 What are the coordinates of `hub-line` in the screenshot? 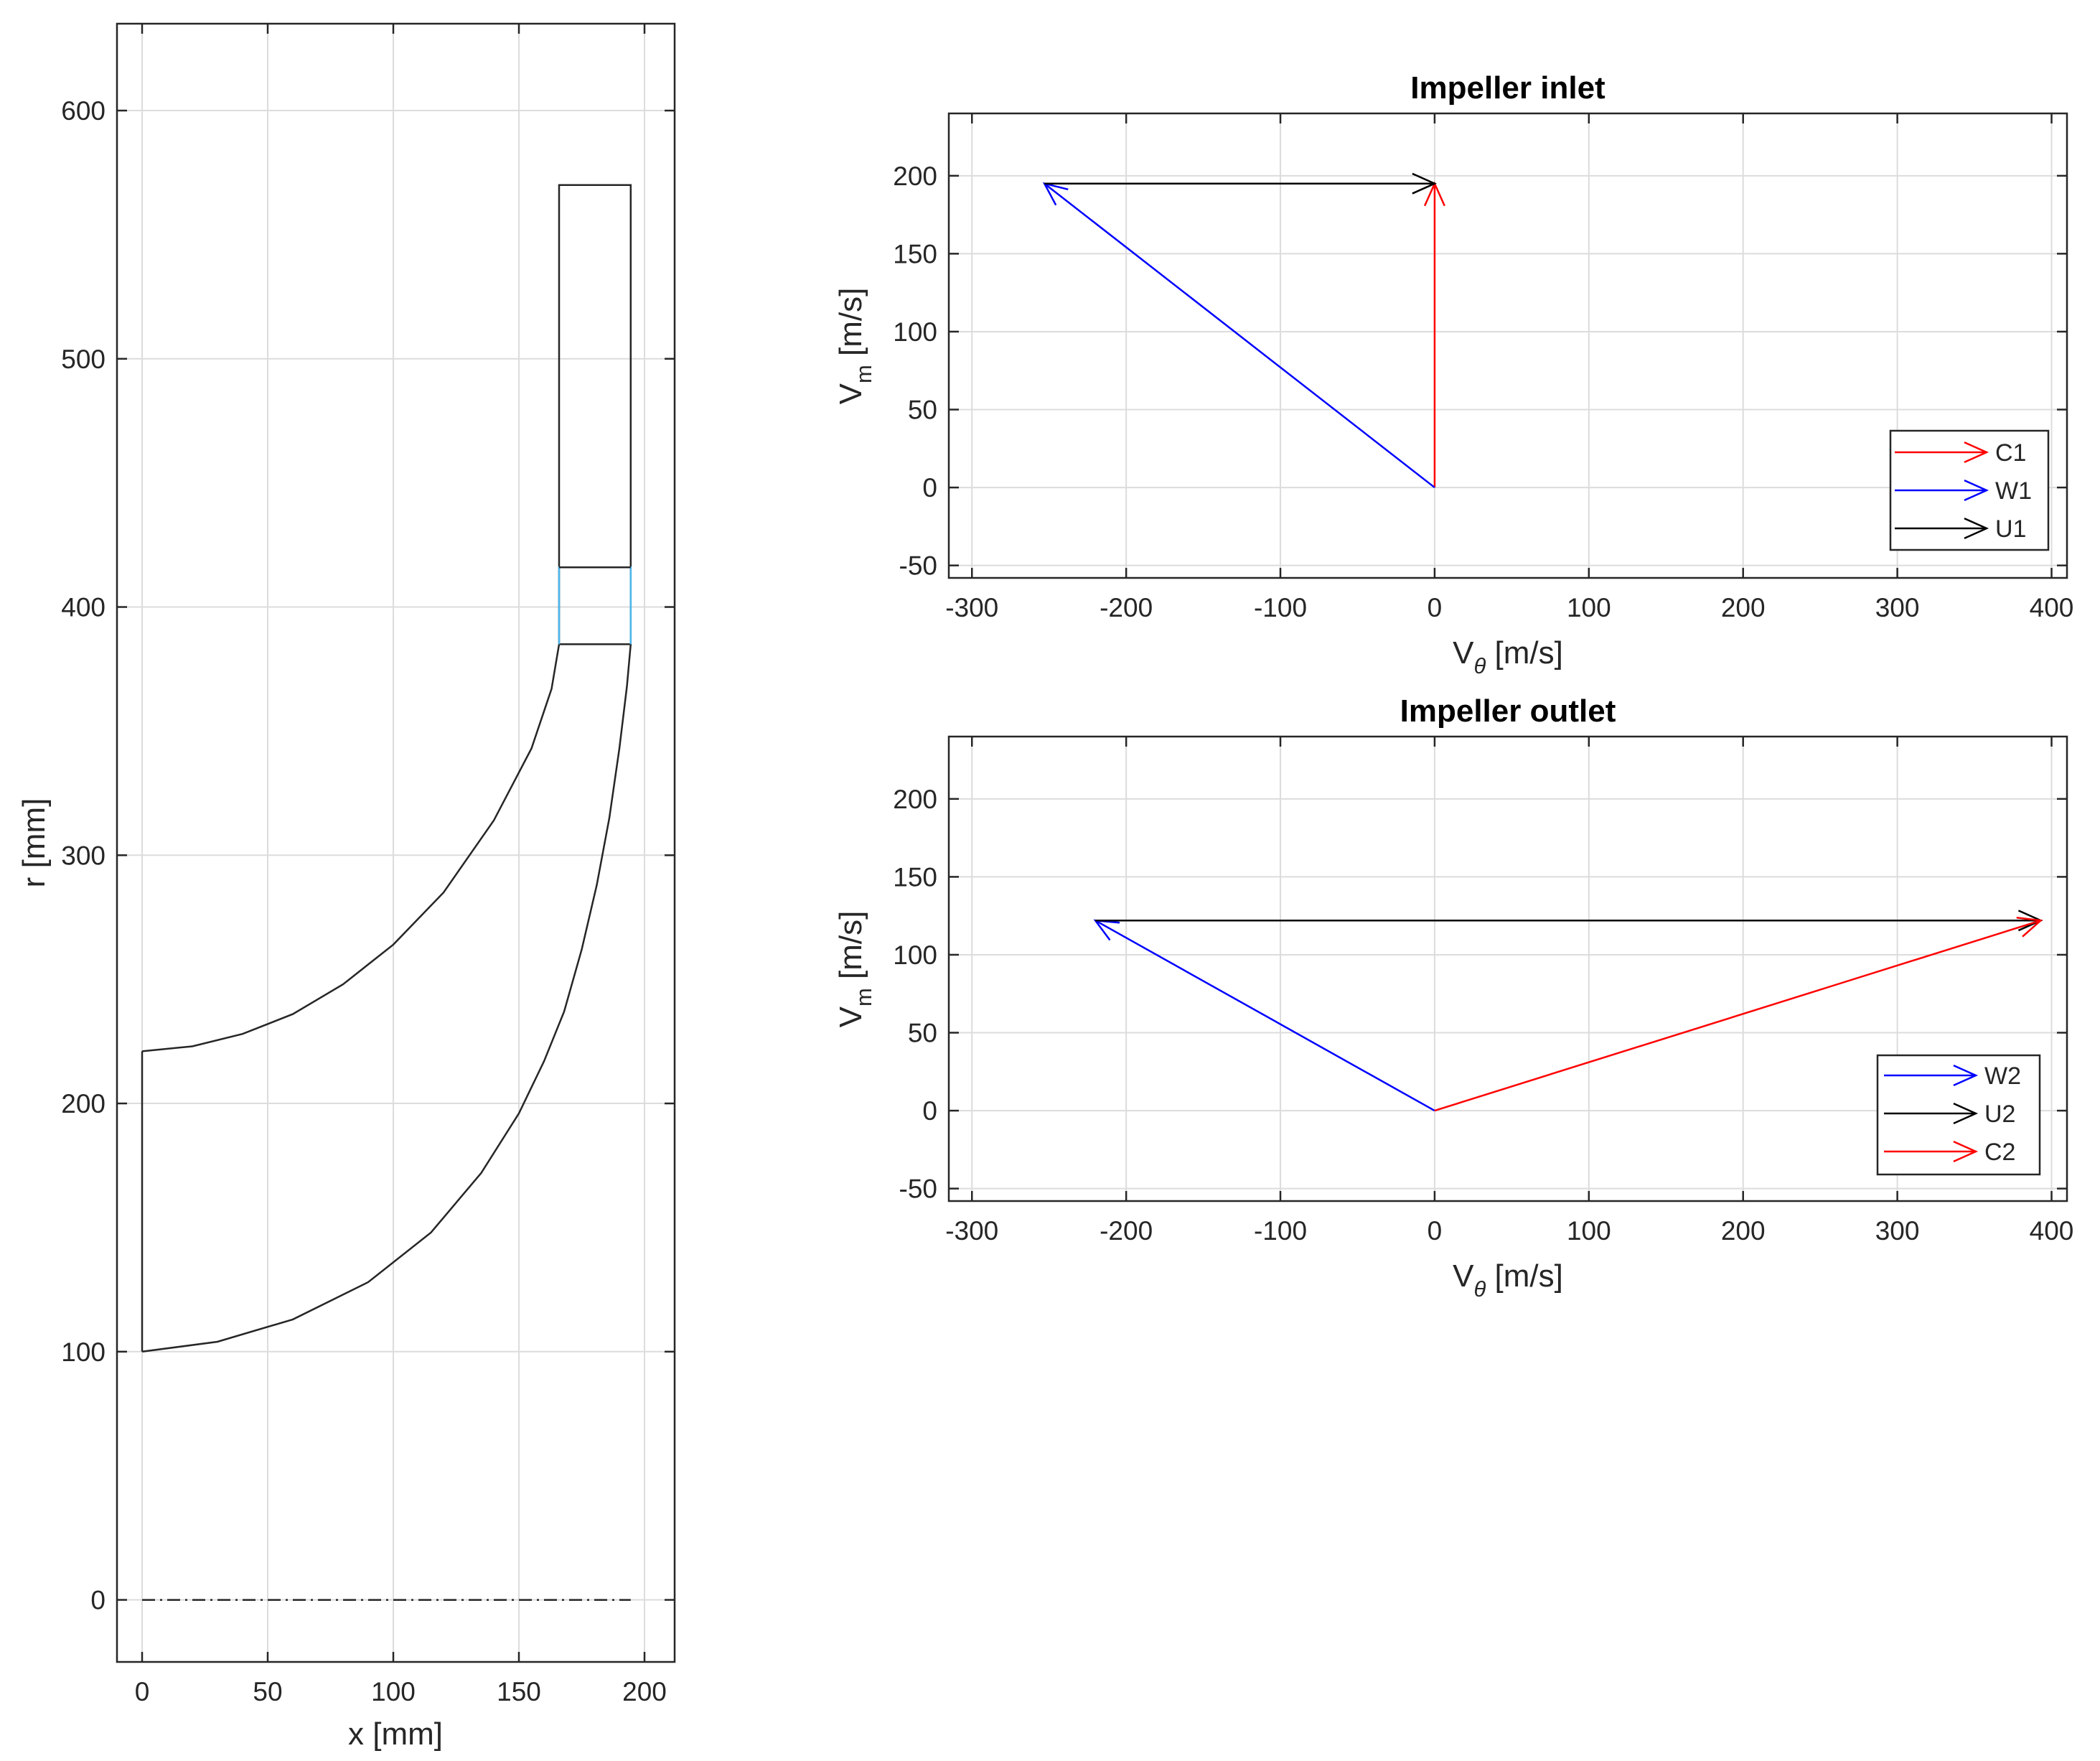 It's located at (386, 998).